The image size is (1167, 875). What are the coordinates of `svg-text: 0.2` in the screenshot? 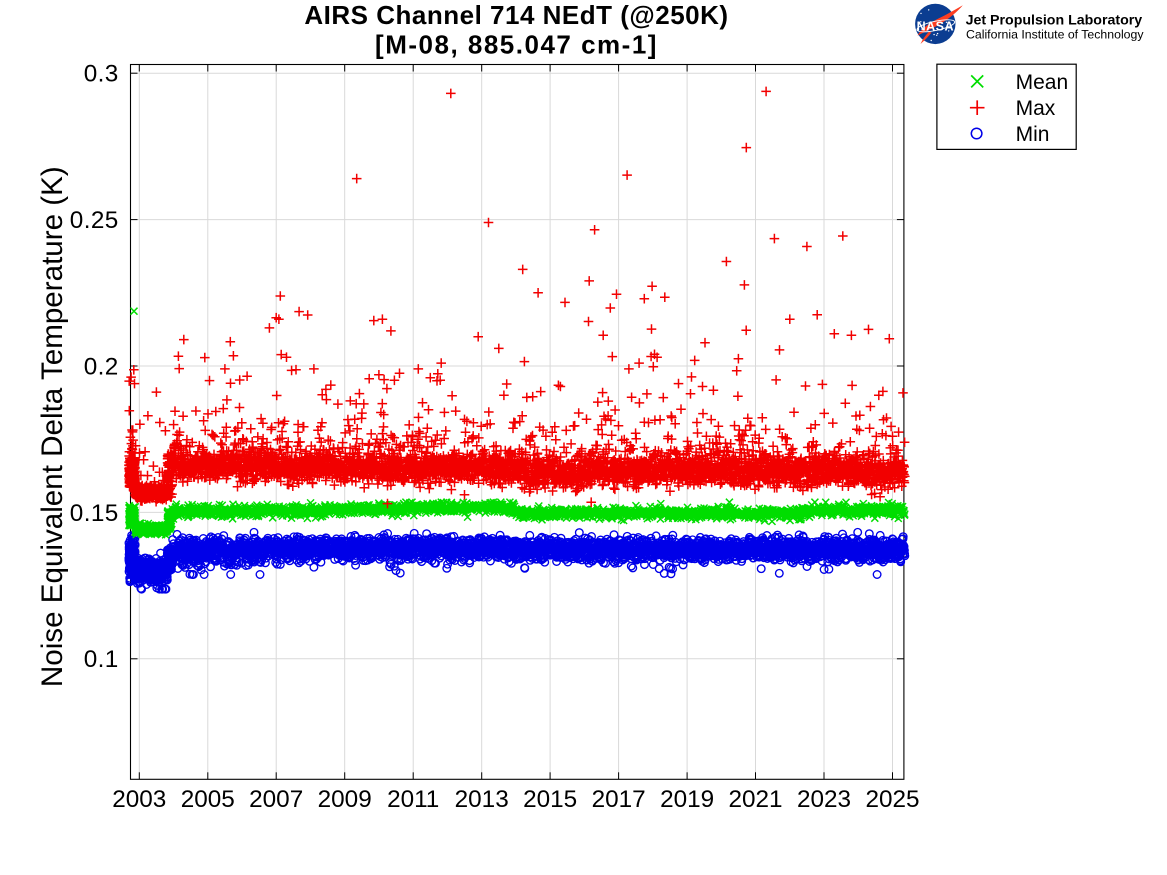 It's located at (101, 366).